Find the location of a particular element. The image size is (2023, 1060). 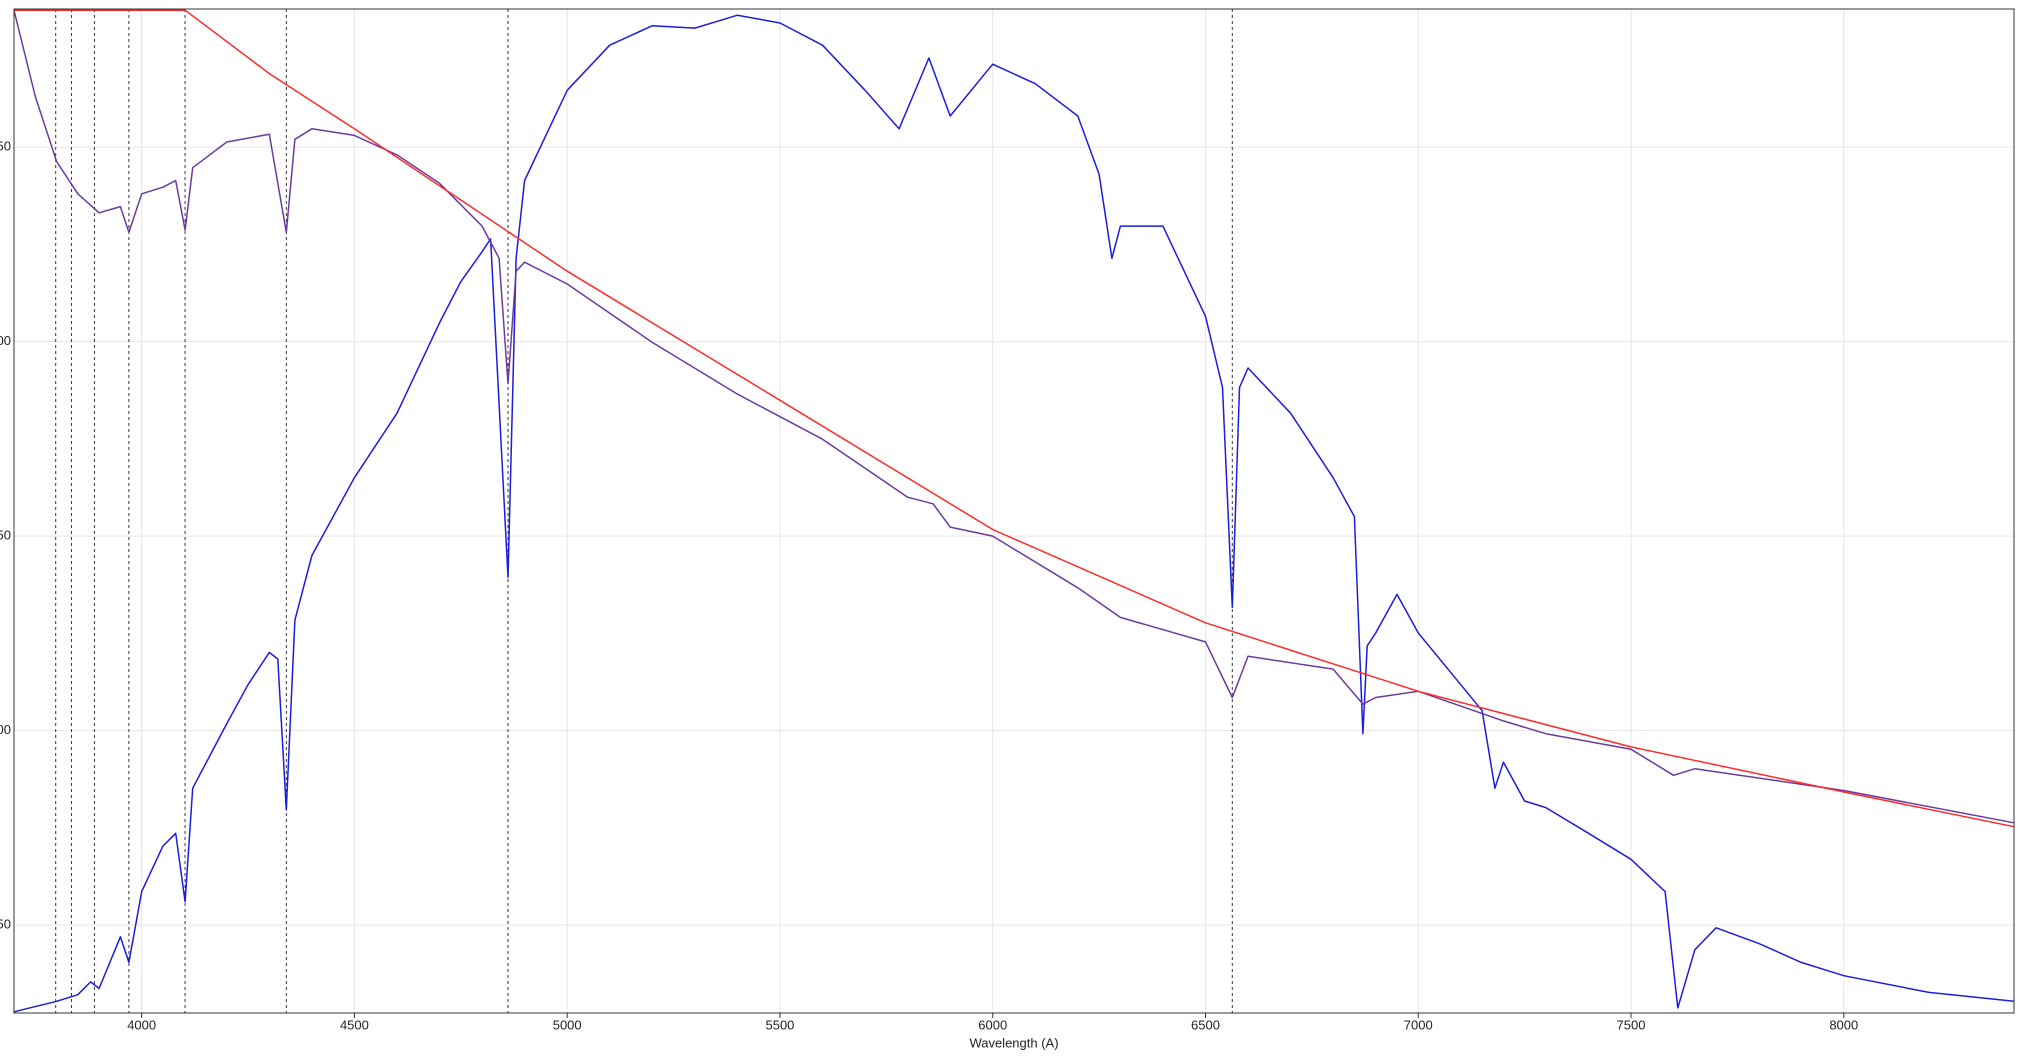

x-tick-label: 5000 is located at coordinates (567, 1024).